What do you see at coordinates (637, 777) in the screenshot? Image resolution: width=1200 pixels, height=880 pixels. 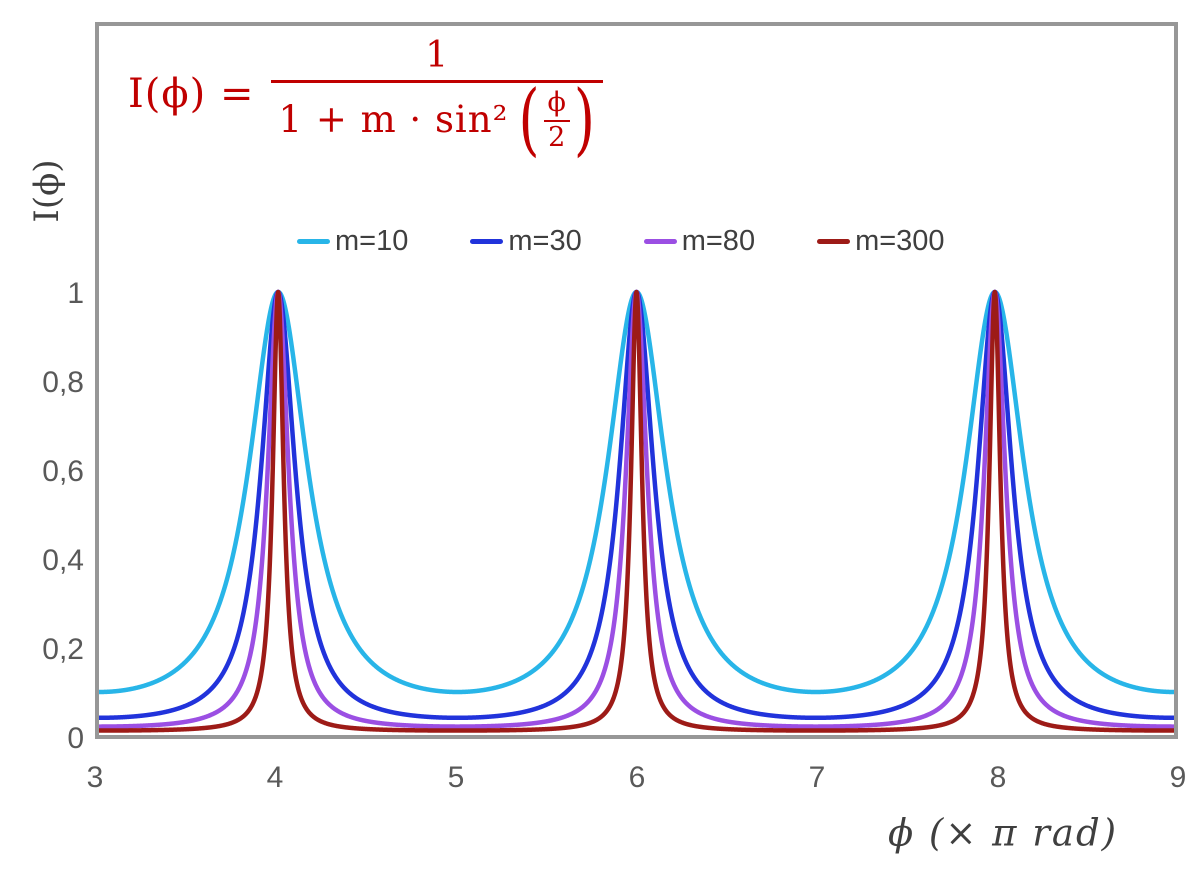 I see `x-tick-label-6: 6` at bounding box center [637, 777].